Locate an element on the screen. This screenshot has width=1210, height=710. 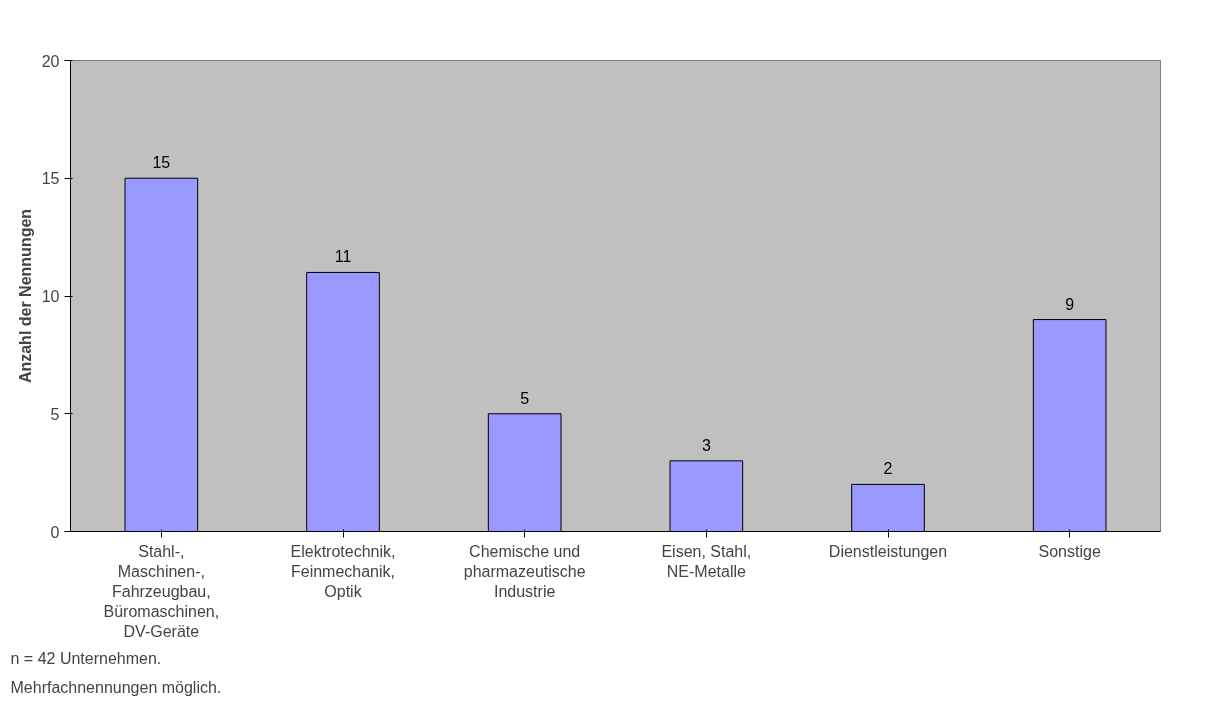
data-label: 5 is located at coordinates (525, 398).